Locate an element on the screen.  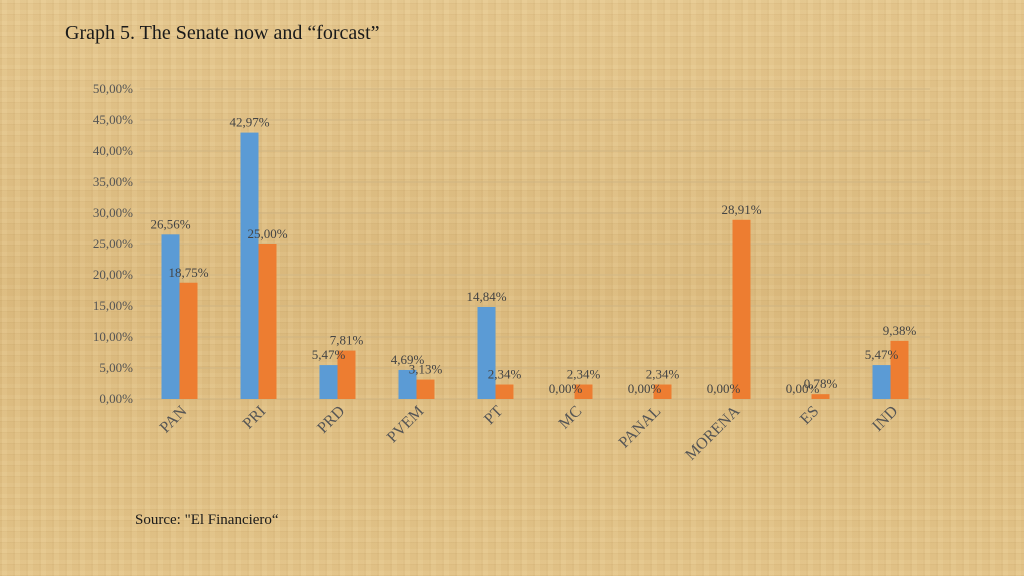
x-category-label: IND is located at coordinates (885, 419).